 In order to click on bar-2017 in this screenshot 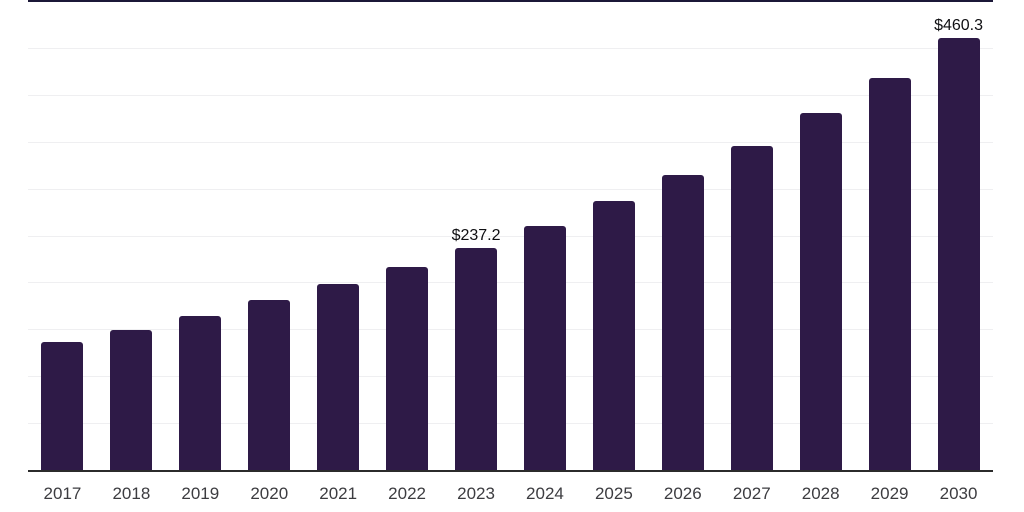, I will do `click(62, 406)`.